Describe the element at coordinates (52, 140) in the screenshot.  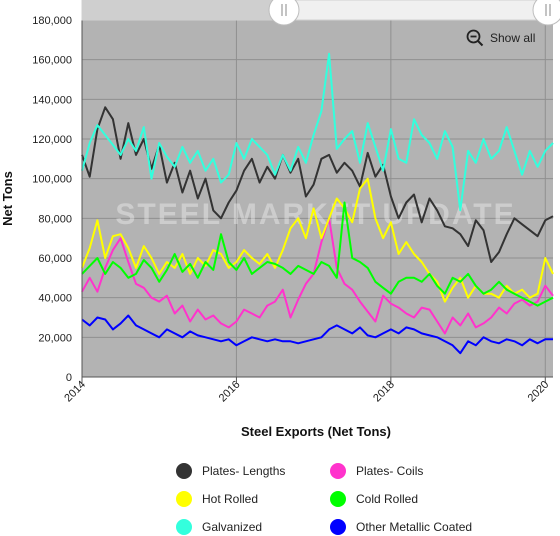
I see `y-tick-label: 120,000` at that location.